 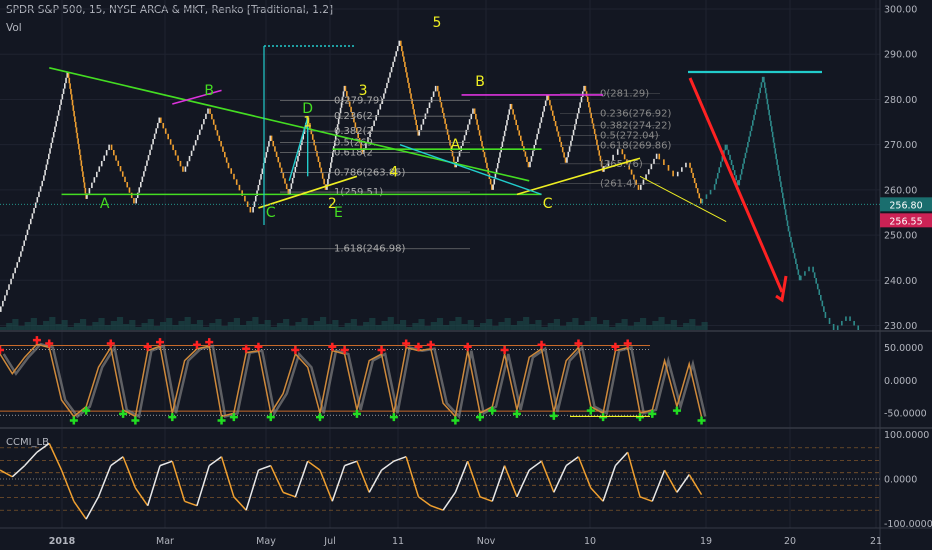 I want to click on x-axis-tick-label: 20, so click(x=790, y=541).